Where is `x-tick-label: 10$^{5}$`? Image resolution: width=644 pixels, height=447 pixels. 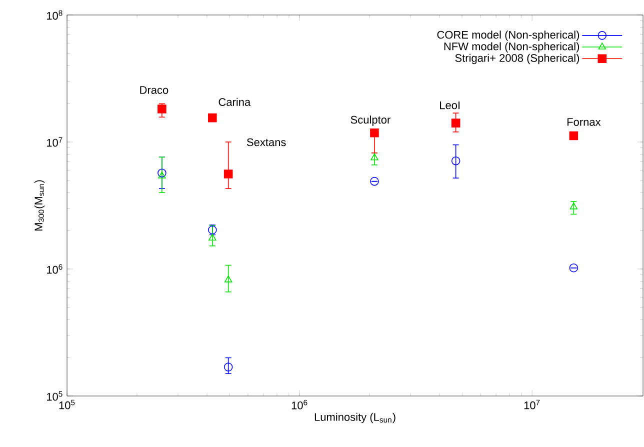 x-tick-label: 10$^{5}$ is located at coordinates (67, 405).